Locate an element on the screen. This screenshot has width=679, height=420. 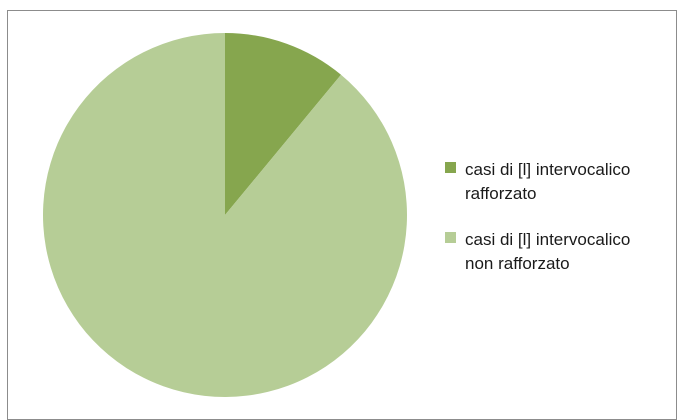
legend-swatch-non-rafforzato is located at coordinates (450, 237).